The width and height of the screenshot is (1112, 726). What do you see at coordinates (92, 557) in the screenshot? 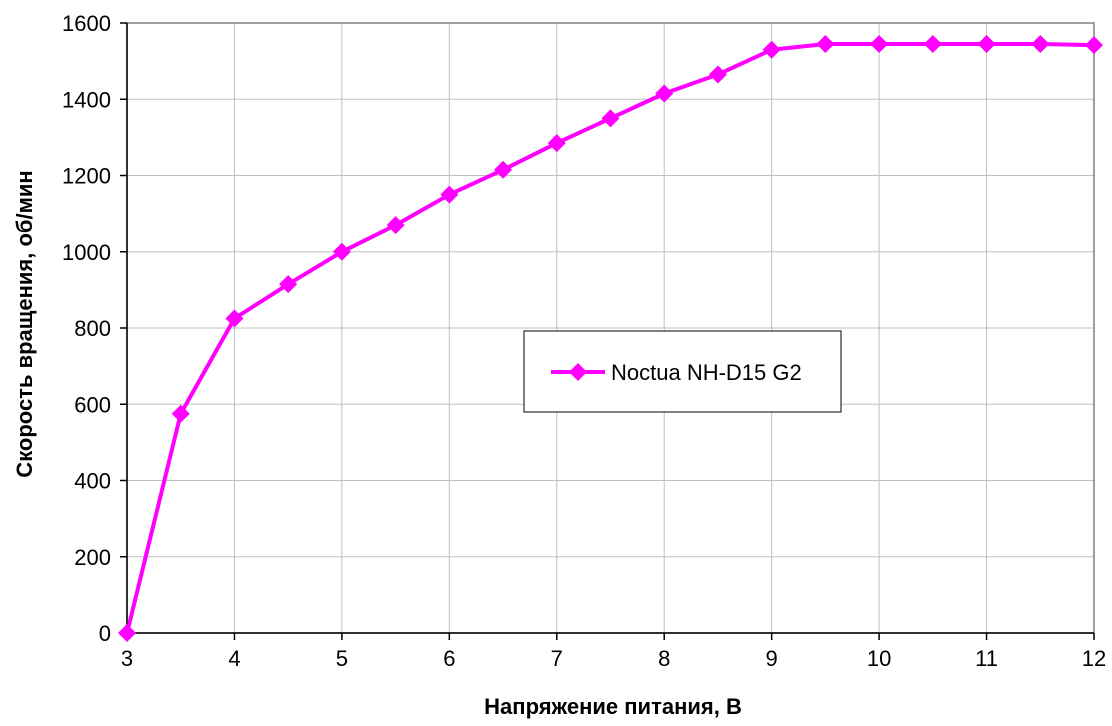
I see `y-tick-label: 200` at bounding box center [92, 557].